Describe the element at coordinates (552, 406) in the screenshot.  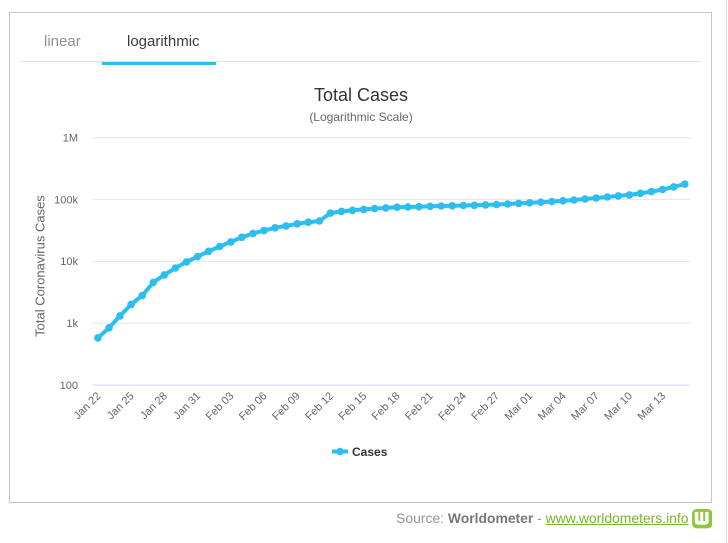
I see `svg-text: Mar 04` at that location.